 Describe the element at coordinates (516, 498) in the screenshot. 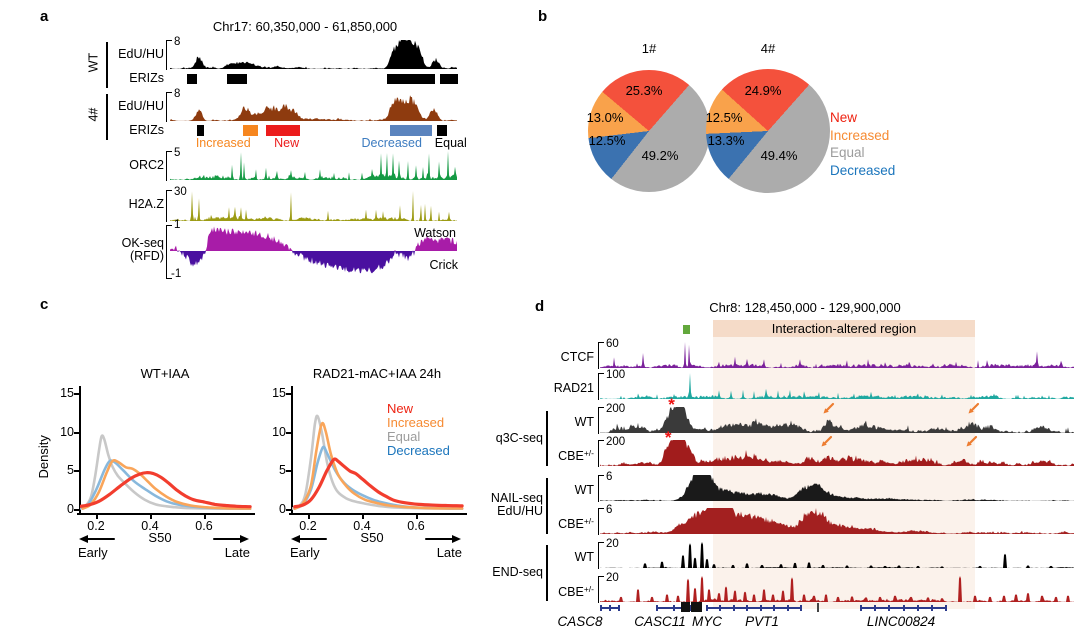

I see `track-group-label-nail-seq: NAIL-seq` at that location.